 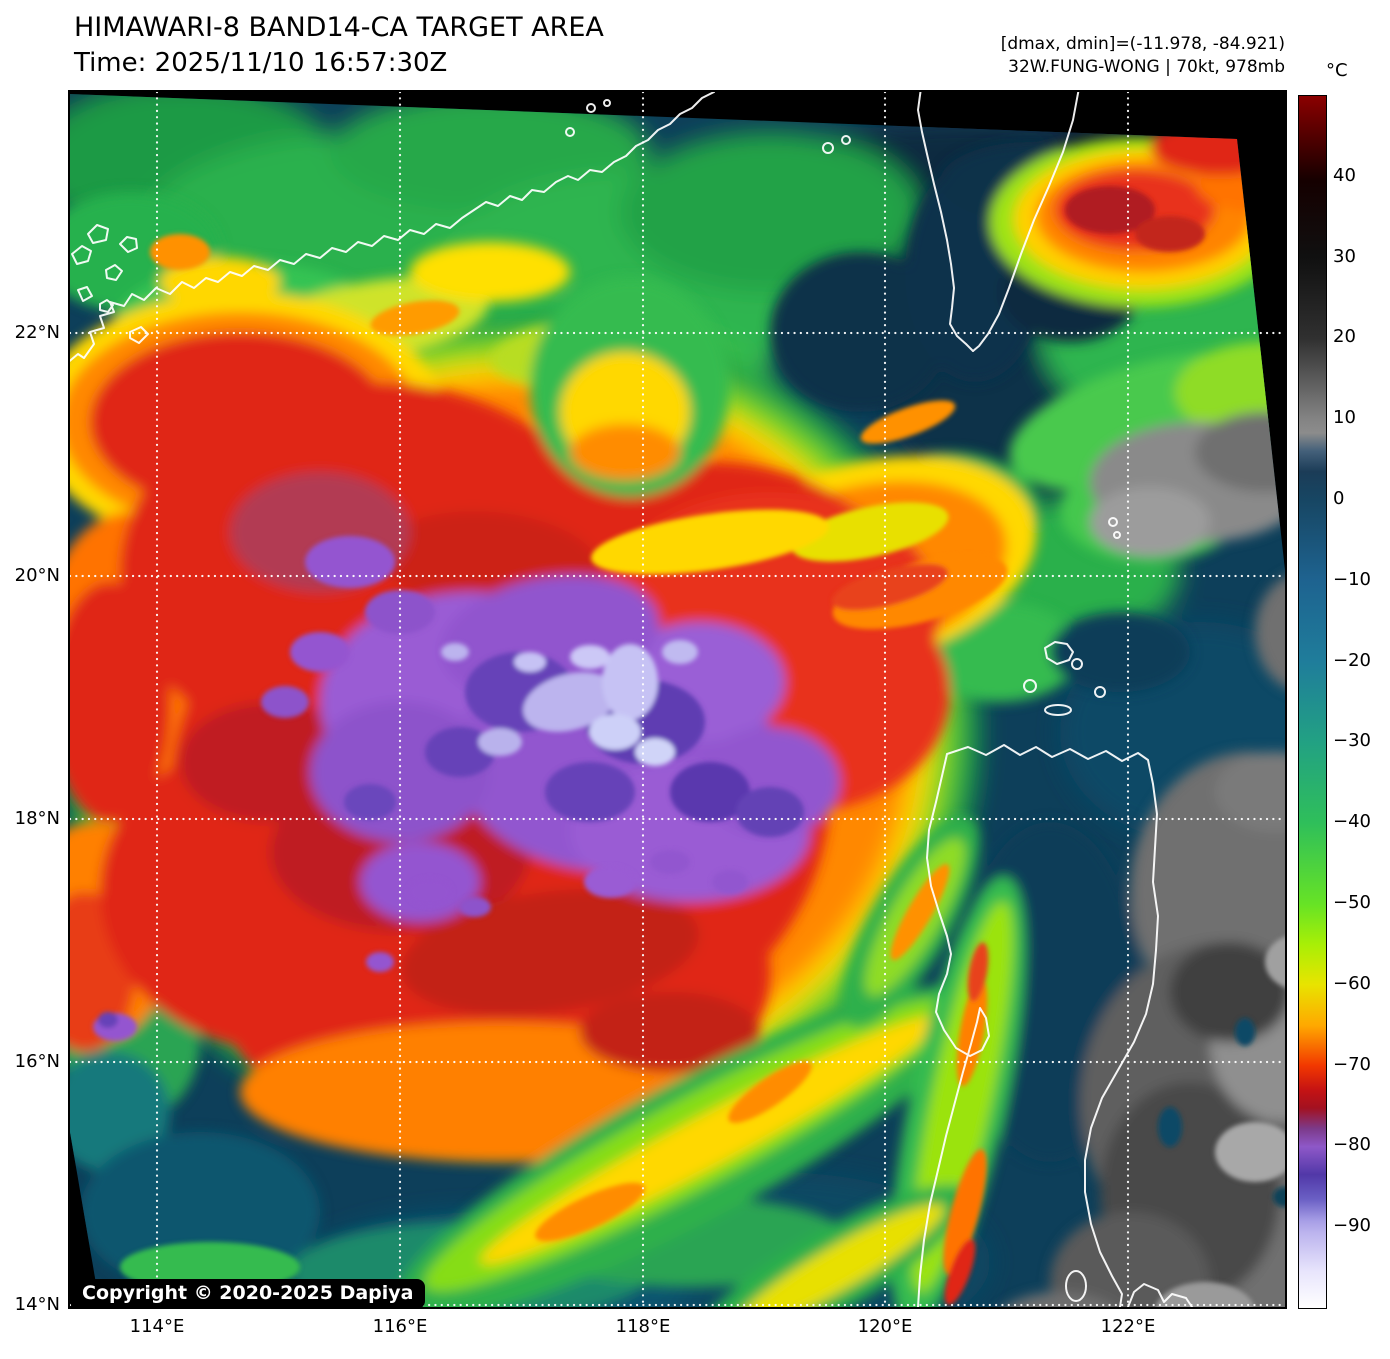 I want to click on colorbar-tick-label: −60, so click(x=1352, y=983).